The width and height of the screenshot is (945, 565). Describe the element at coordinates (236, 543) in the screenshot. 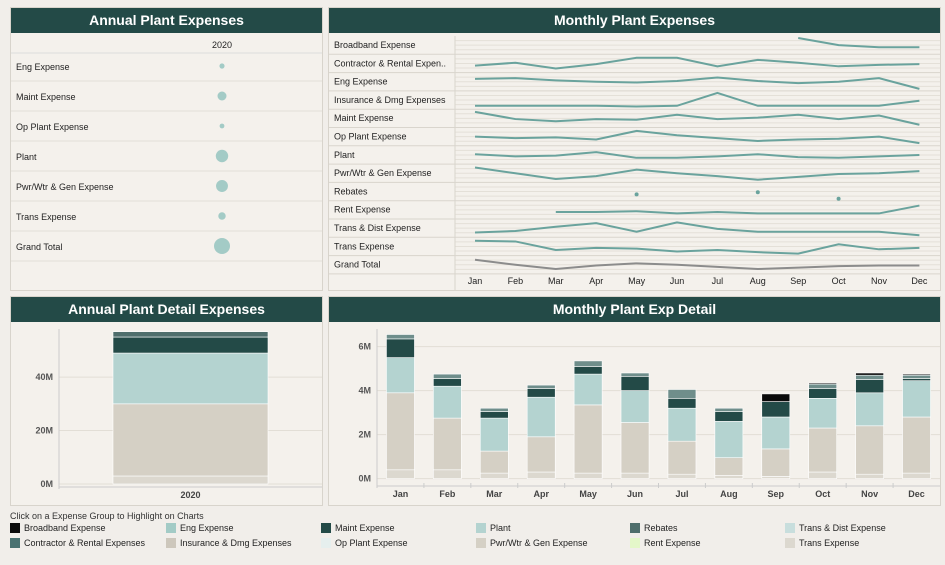

I see `legend-label: Insurance & Dmg Expenses` at that location.